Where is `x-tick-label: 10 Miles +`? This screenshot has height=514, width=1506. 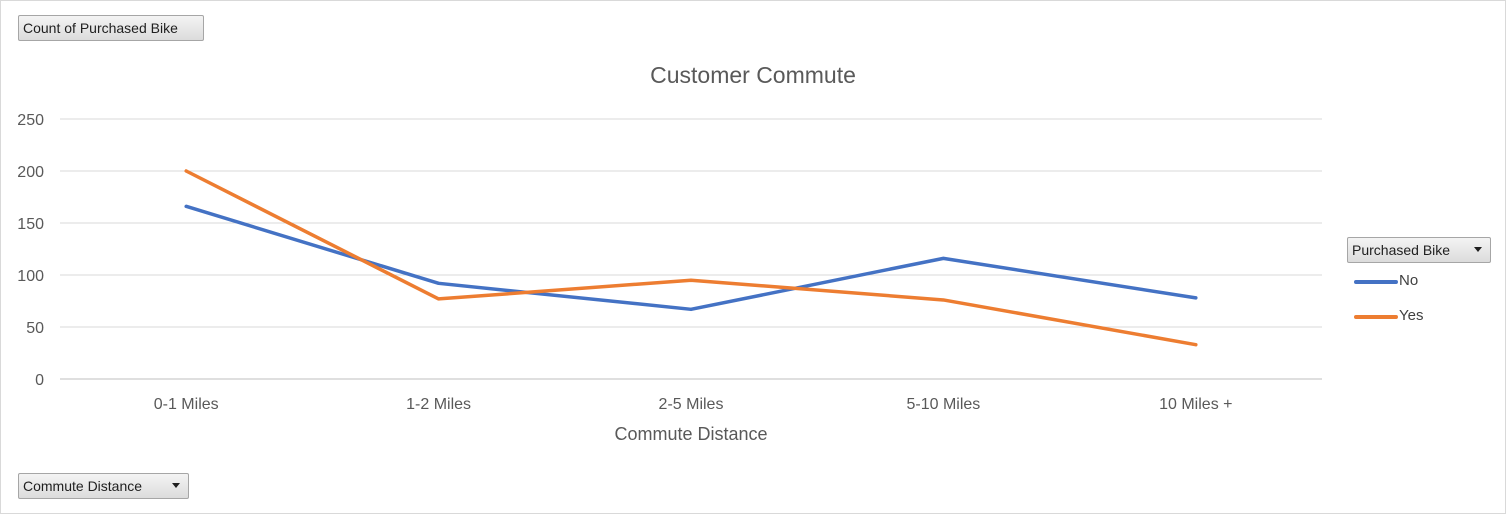
x-tick-label: 10 Miles + is located at coordinates (1195, 404).